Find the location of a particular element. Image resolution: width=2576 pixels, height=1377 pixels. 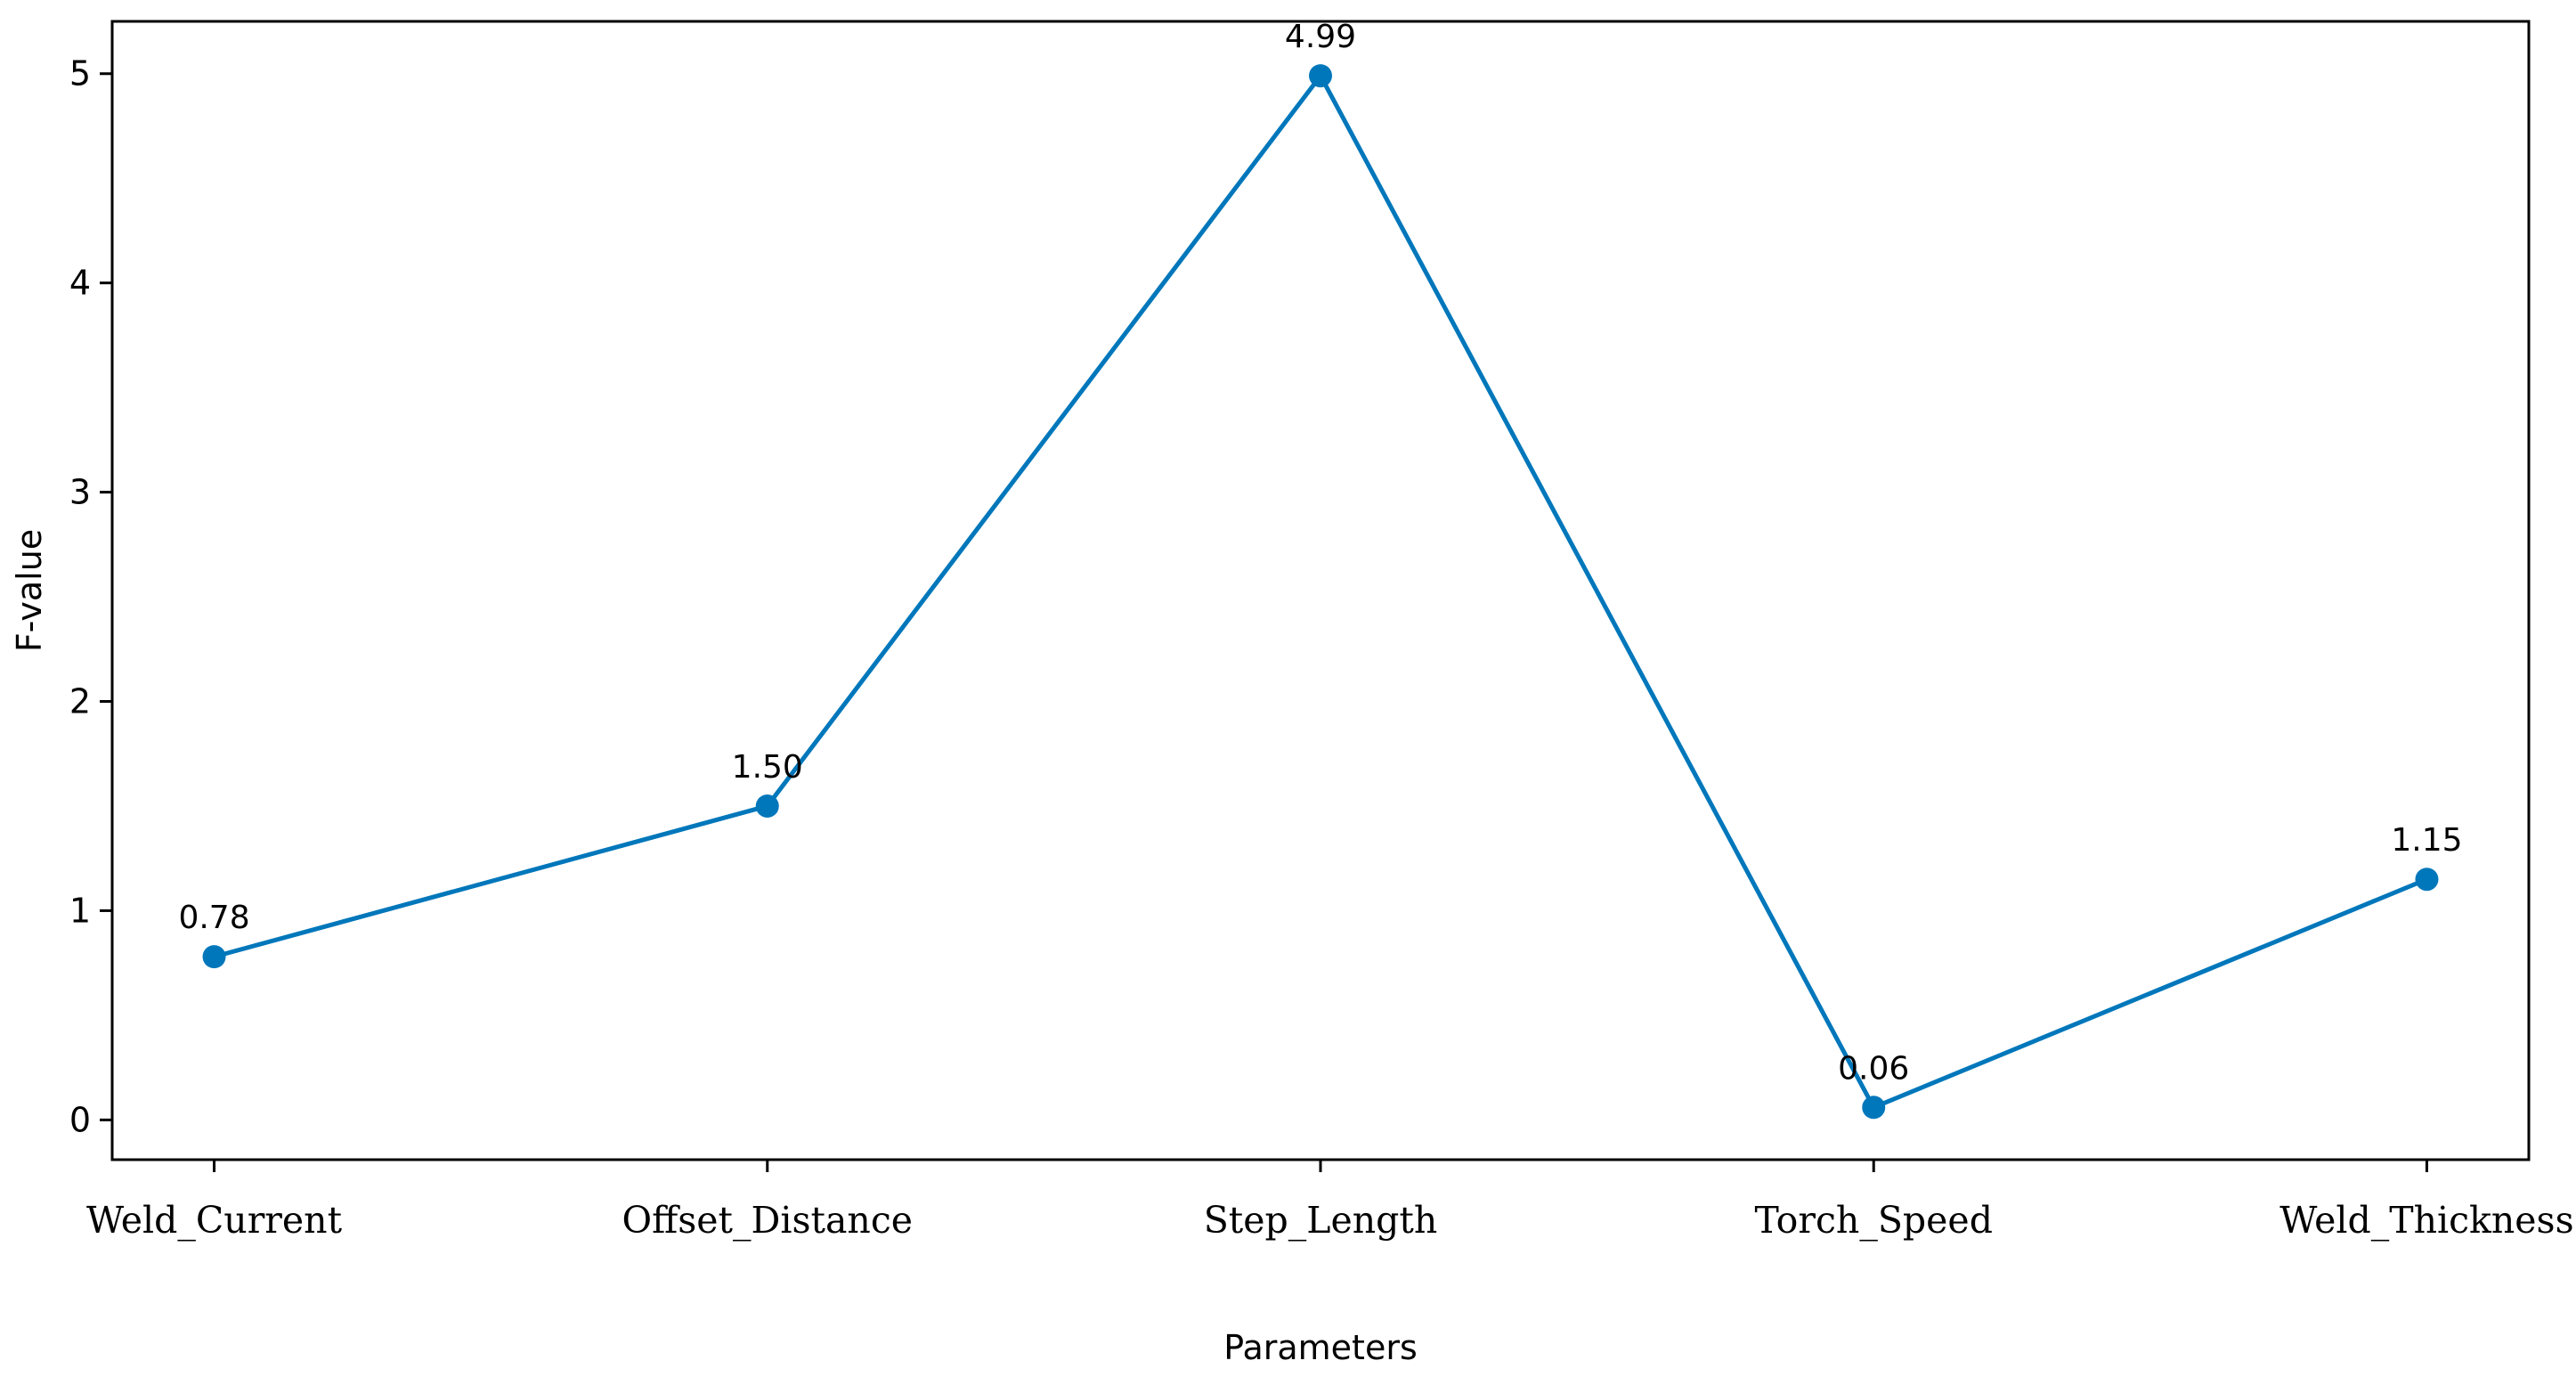

data-label: 1.50 is located at coordinates (767, 767).